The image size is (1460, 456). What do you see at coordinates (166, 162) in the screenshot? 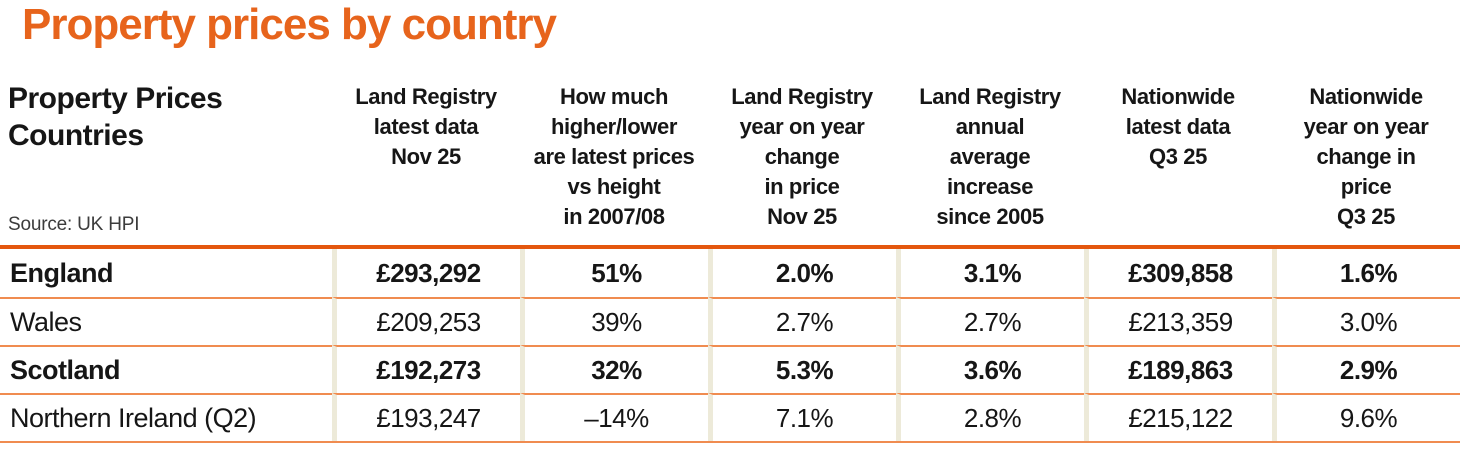
I see `table-corner-cell: Property Prices Countries Source: UK HPI` at bounding box center [166, 162].